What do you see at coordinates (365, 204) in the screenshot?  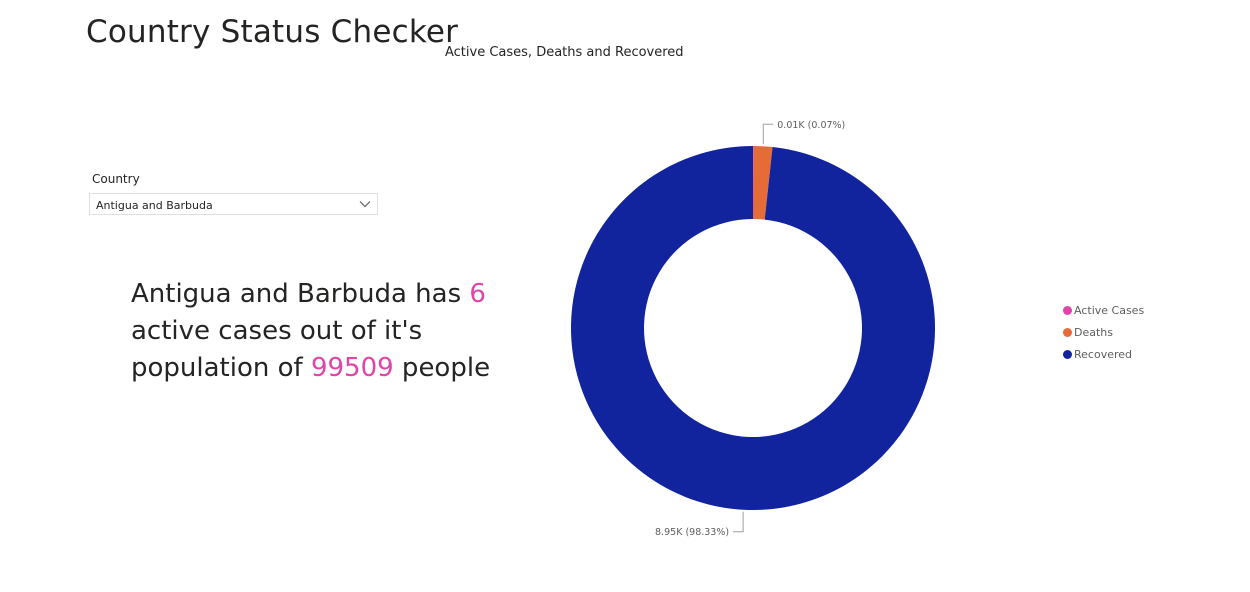 I see `chevron-down-icon` at bounding box center [365, 204].